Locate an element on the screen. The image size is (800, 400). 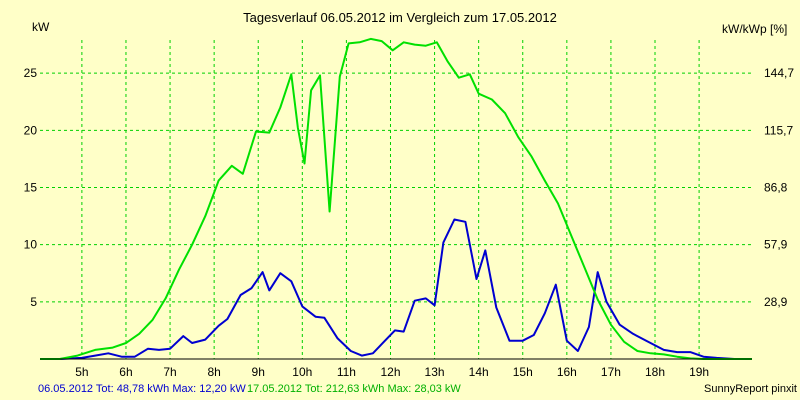
x-tick-label: 16h is located at coordinates (567, 372).